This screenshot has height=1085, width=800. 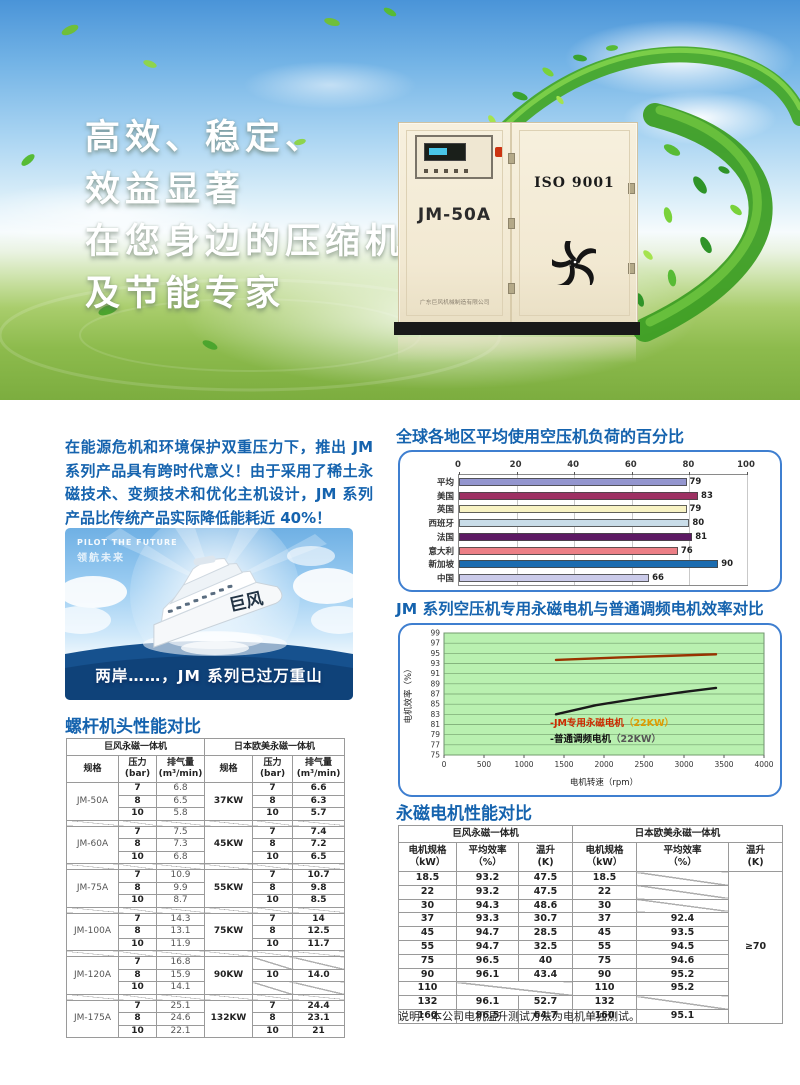 I want to click on kw-cell: 30, so click(x=605, y=906).